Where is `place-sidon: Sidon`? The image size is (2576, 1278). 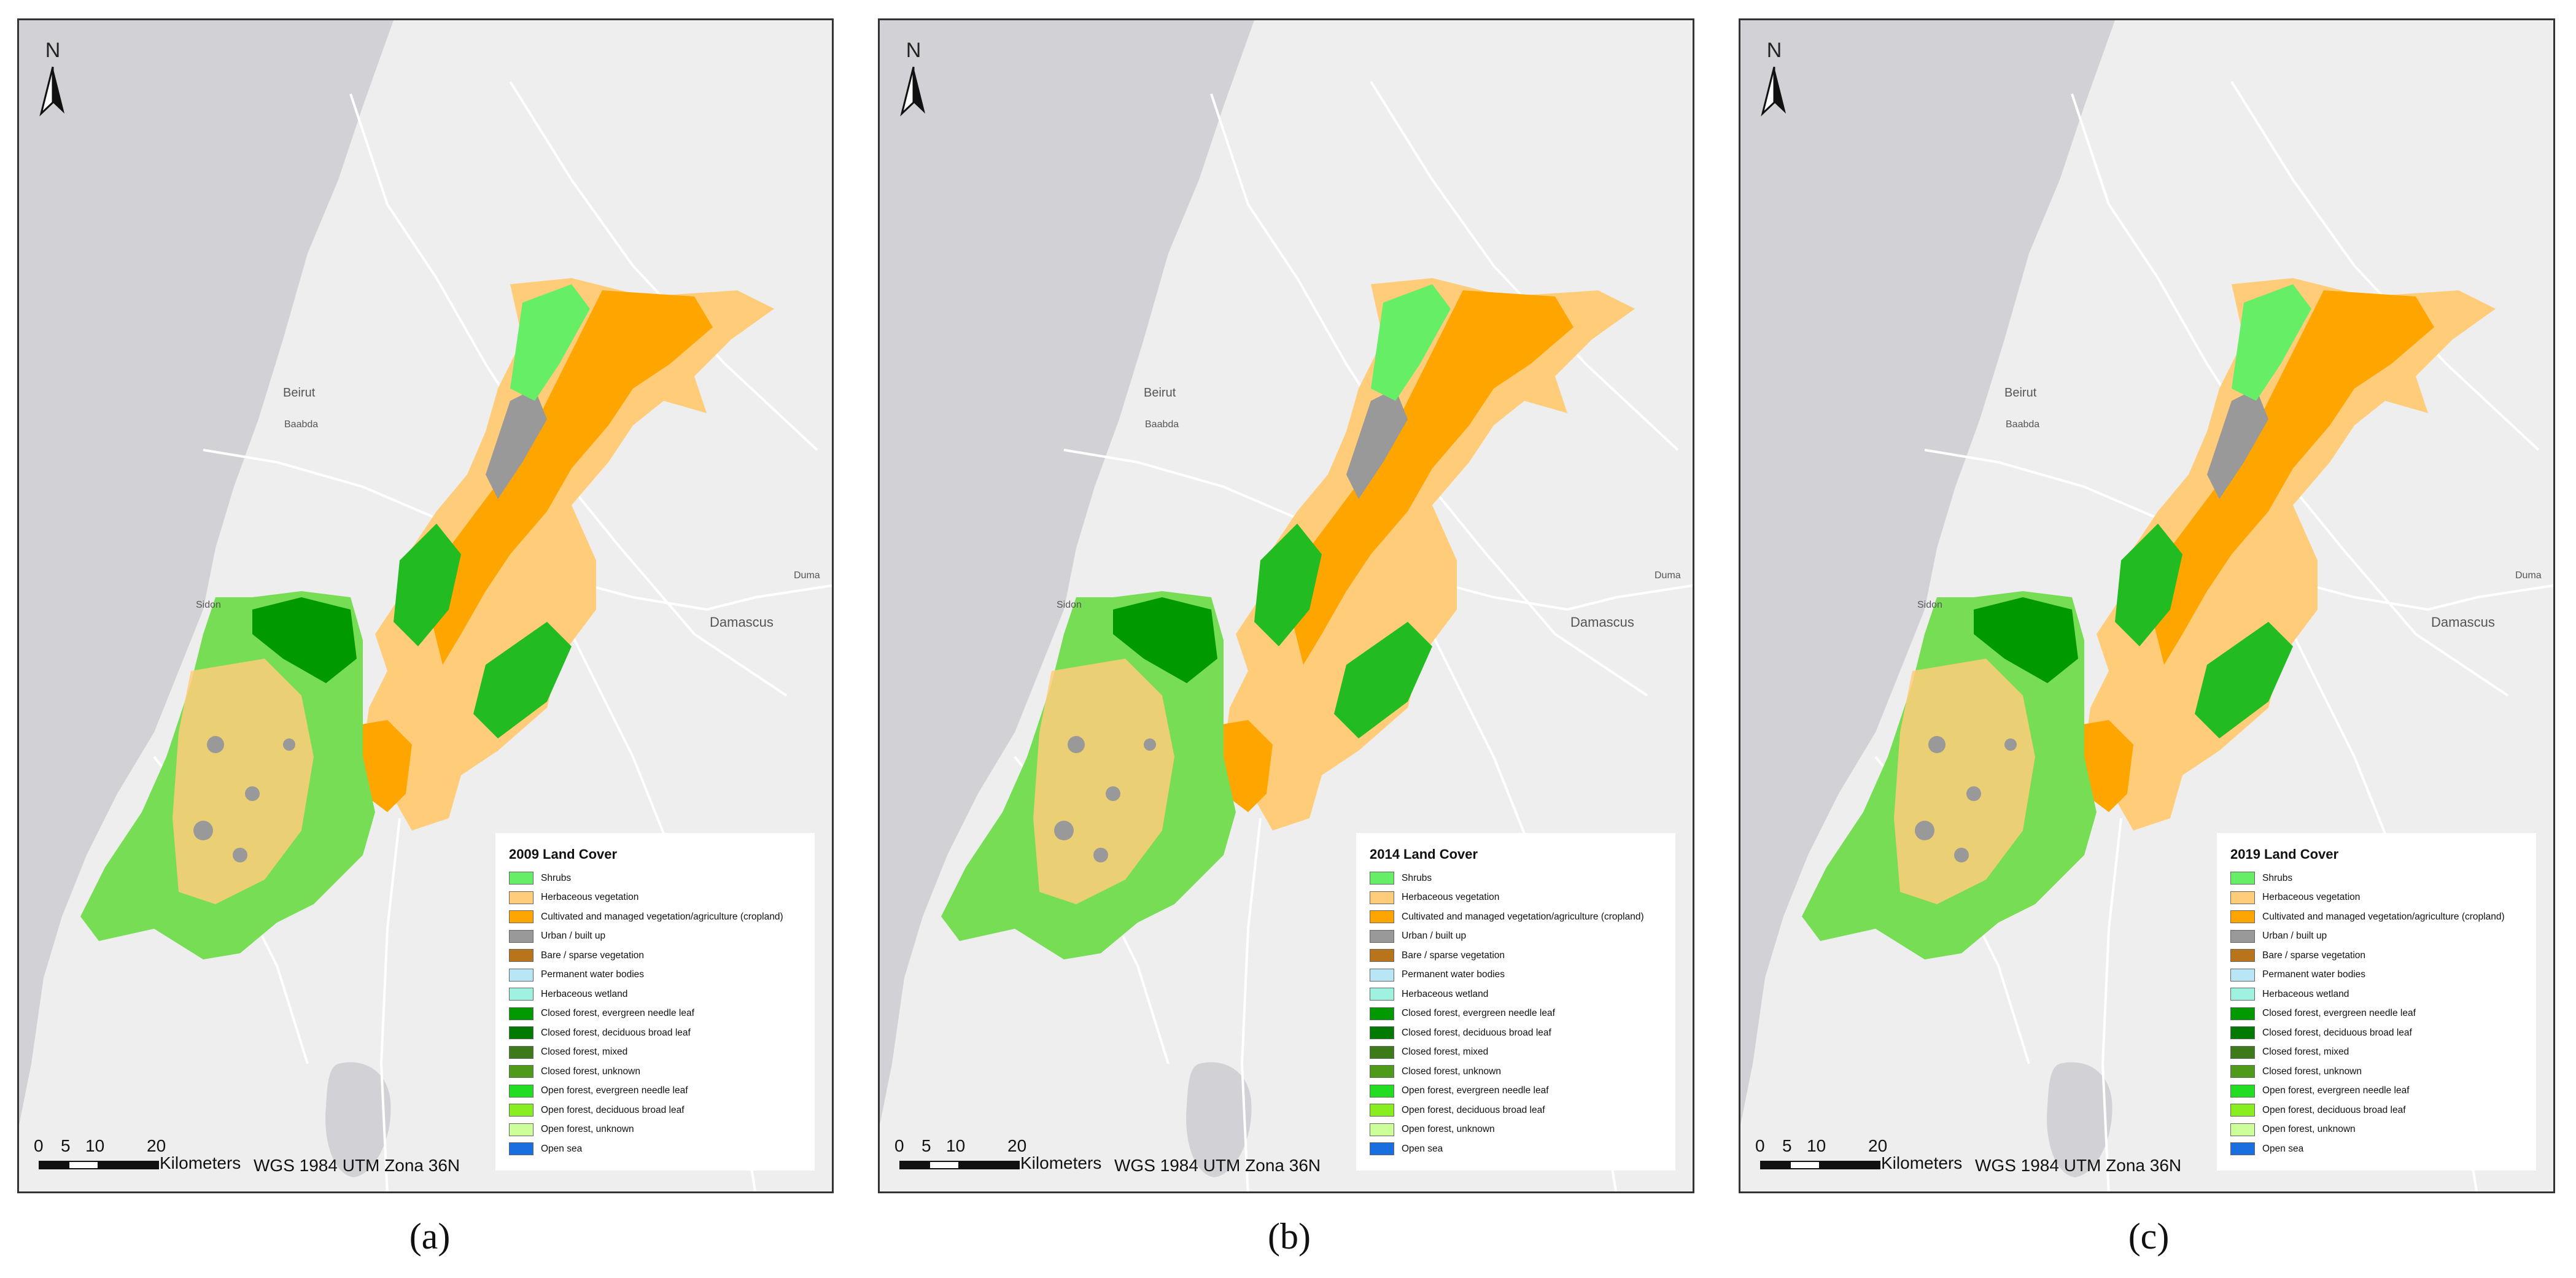
place-sidon: Sidon is located at coordinates (208, 605).